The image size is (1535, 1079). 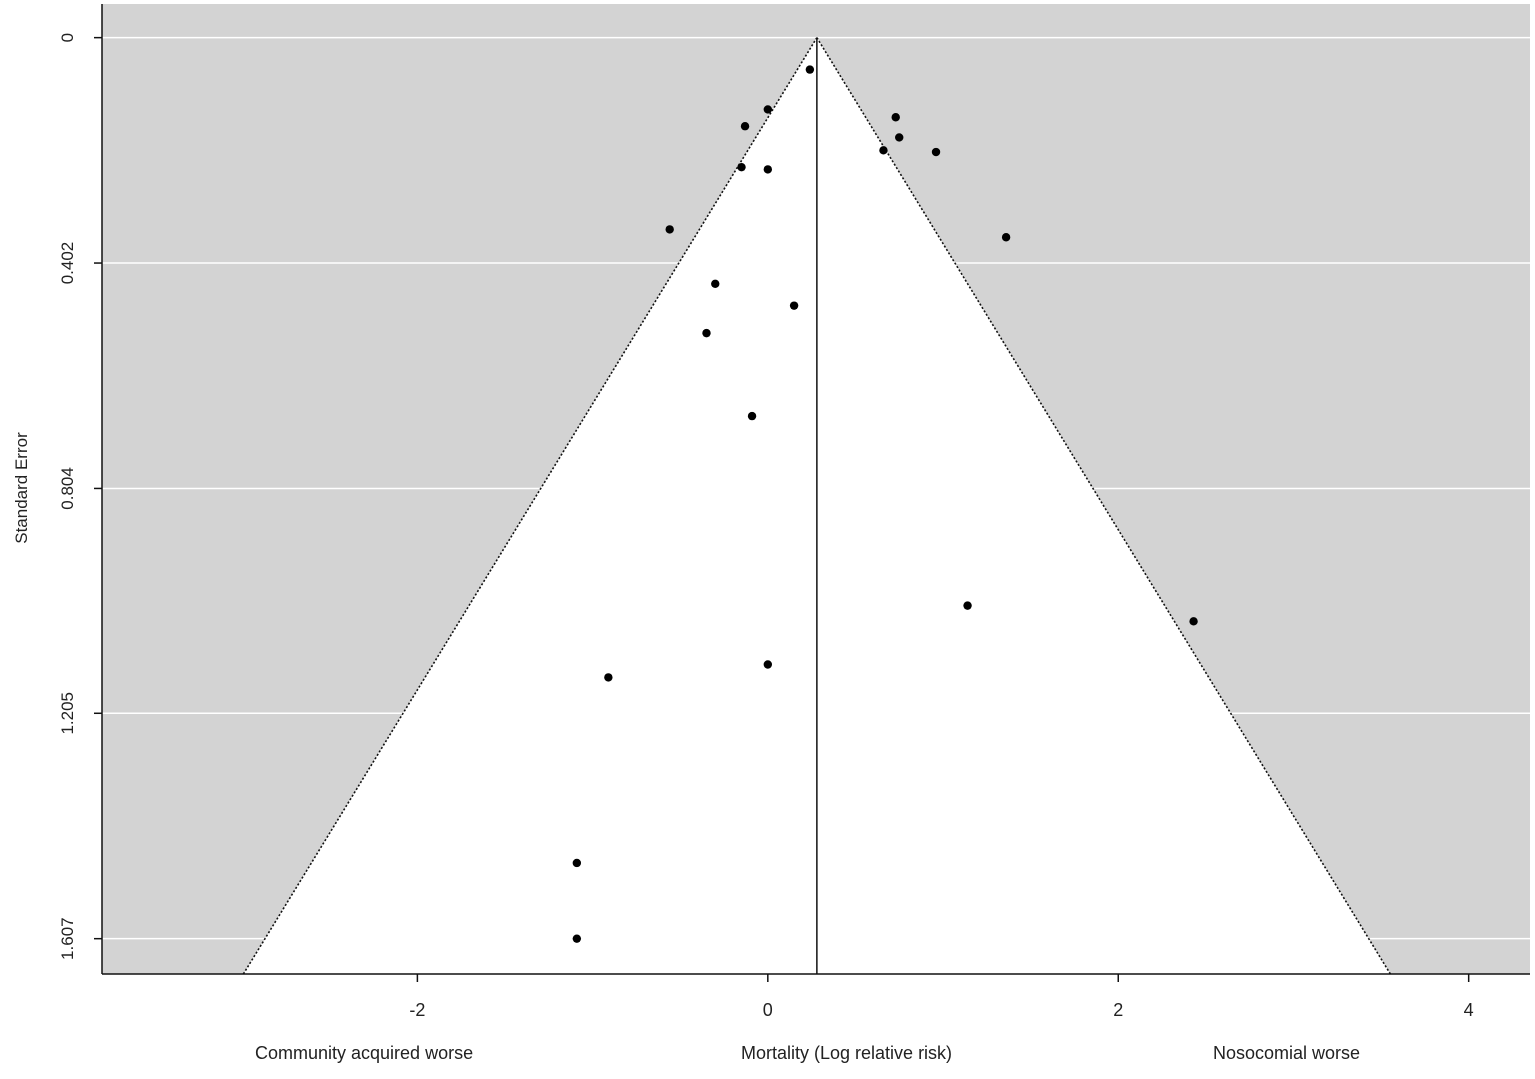 I want to click on y-tick-label-4: 1.607, so click(x=67, y=938).